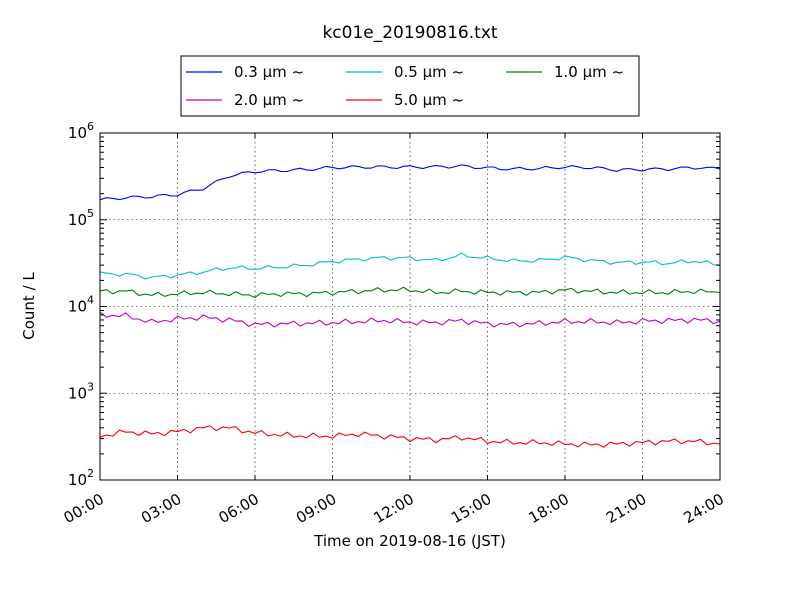 Image resolution: width=800 pixels, height=600 pixels. Describe the element at coordinates (81, 131) in the screenshot. I see `y-tick-label: 10⁶` at that location.